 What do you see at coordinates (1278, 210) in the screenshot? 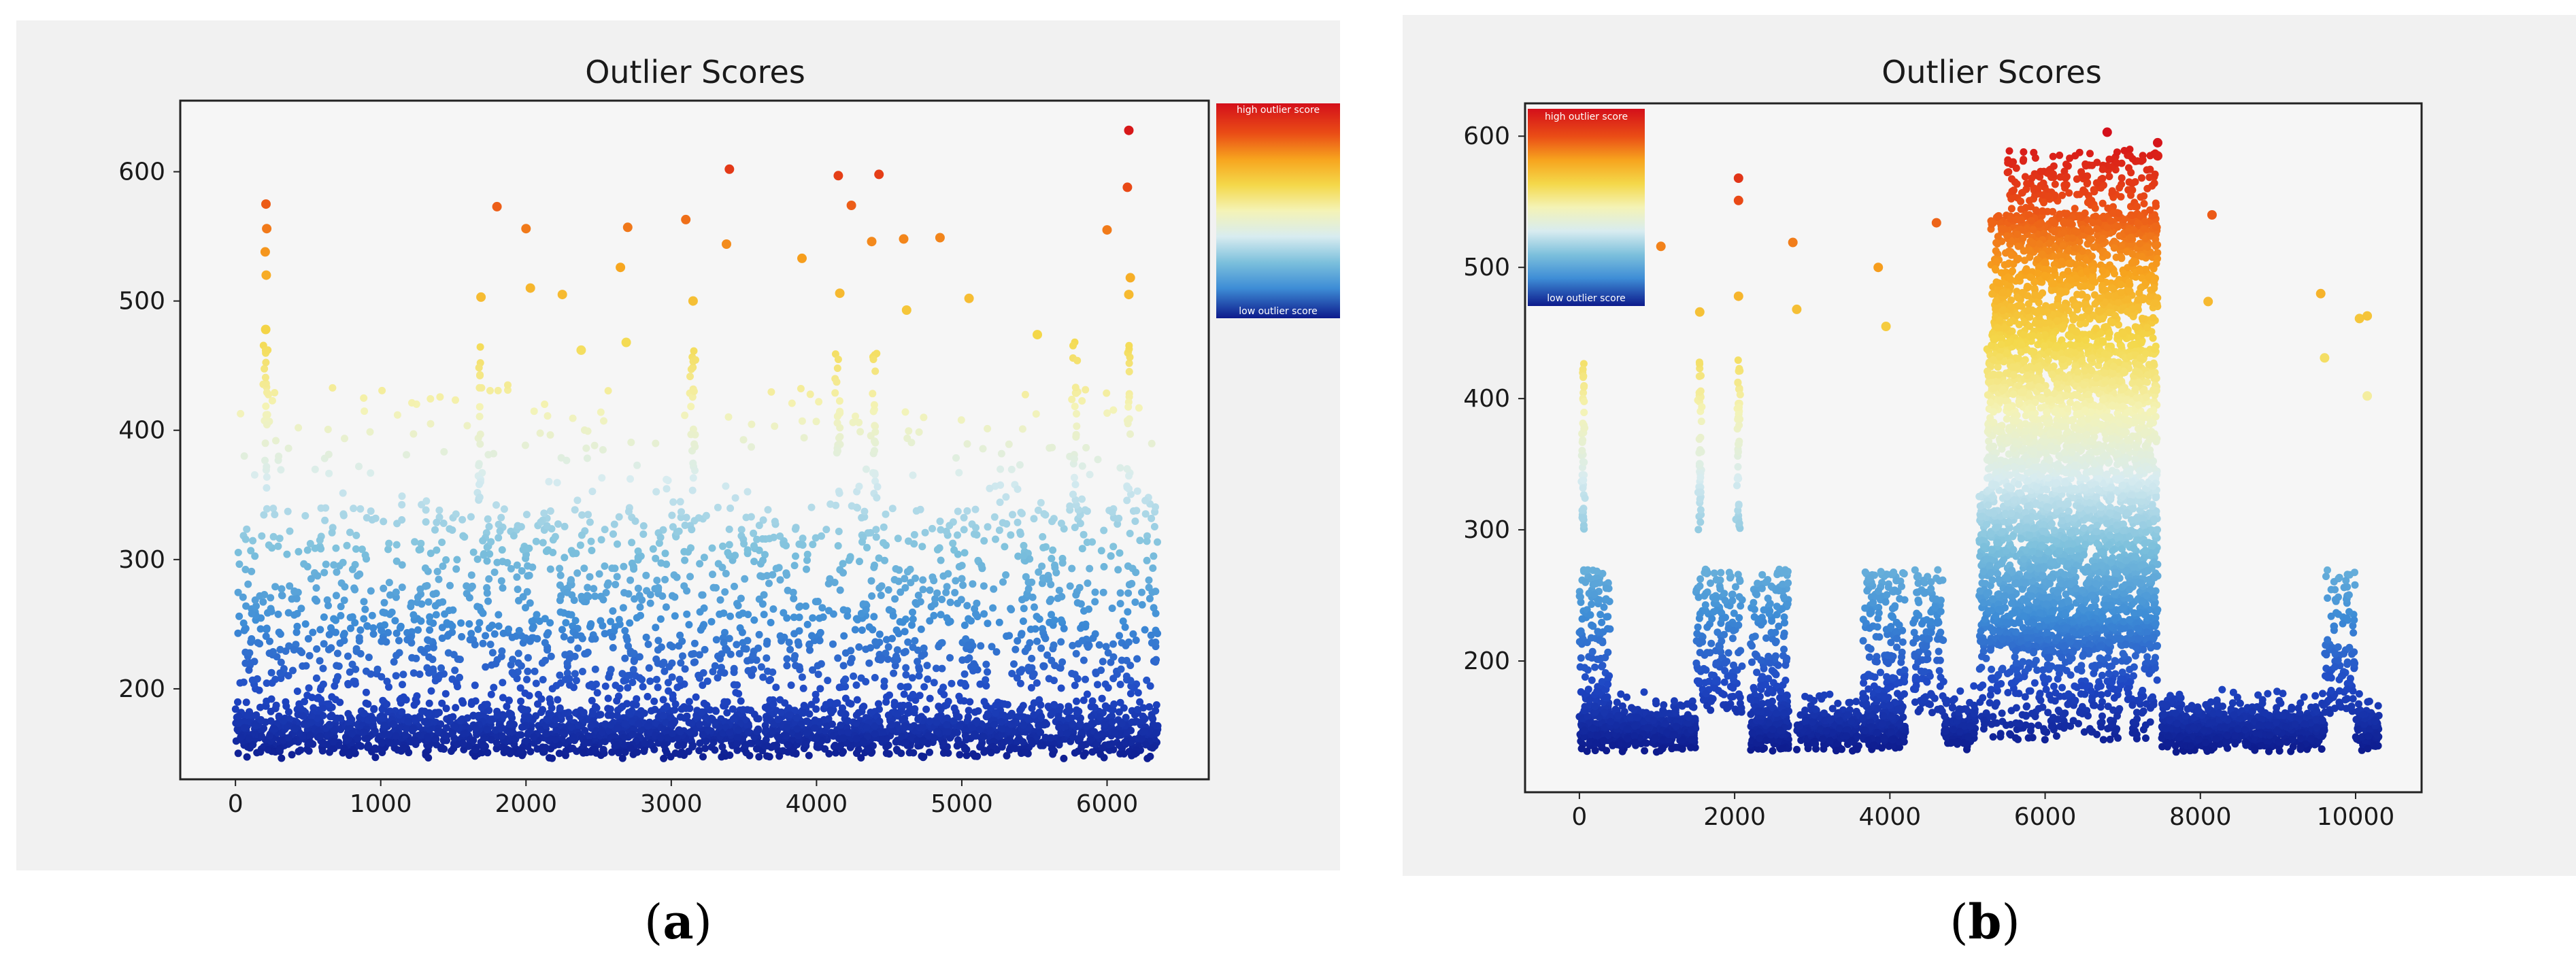
I see `colorbar: high outlier score low outlier score` at bounding box center [1278, 210].